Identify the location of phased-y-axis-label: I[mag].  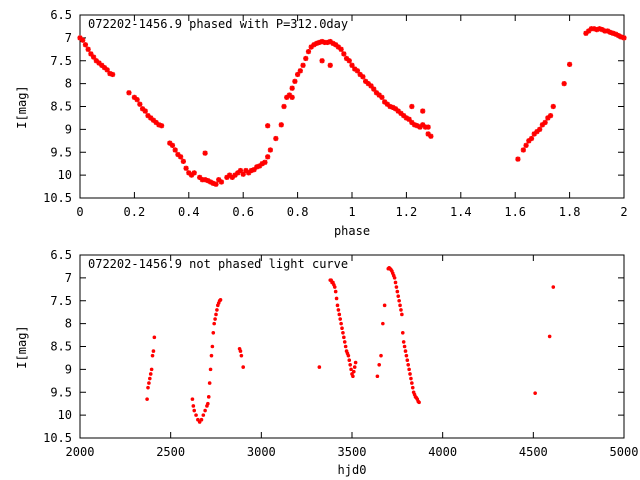
(22, 106).